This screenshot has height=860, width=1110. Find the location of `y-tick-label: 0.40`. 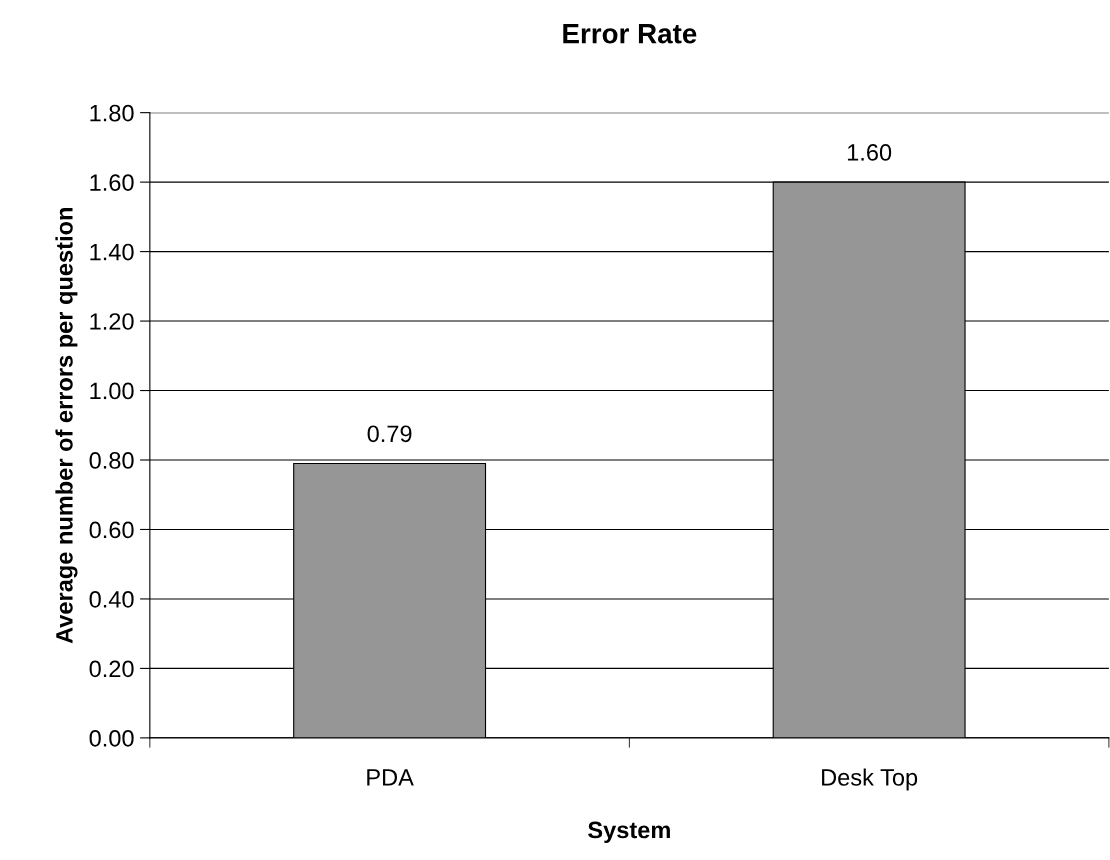

y-tick-label: 0.40 is located at coordinates (111, 599).